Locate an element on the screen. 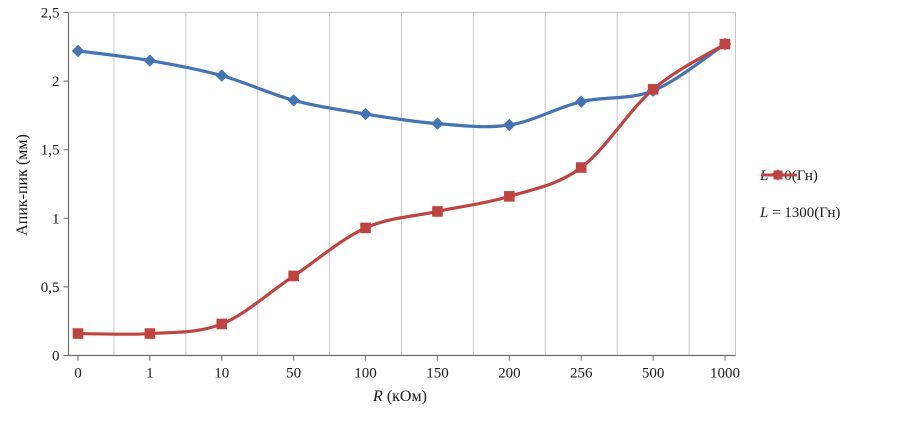 This screenshot has height=424, width=912. legend-item-series-1: L = 1300(Гн) is located at coordinates (835, 196).